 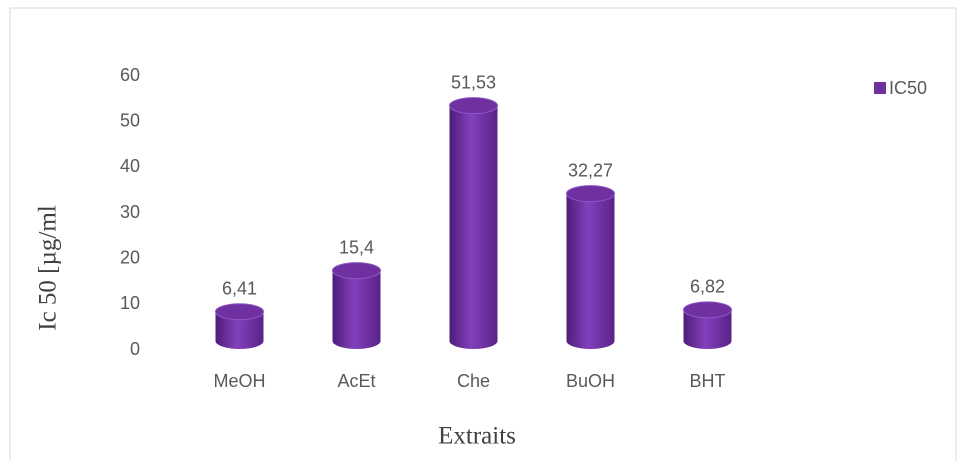 What do you see at coordinates (356, 381) in the screenshot?
I see `x-tick-label: AcEt` at bounding box center [356, 381].